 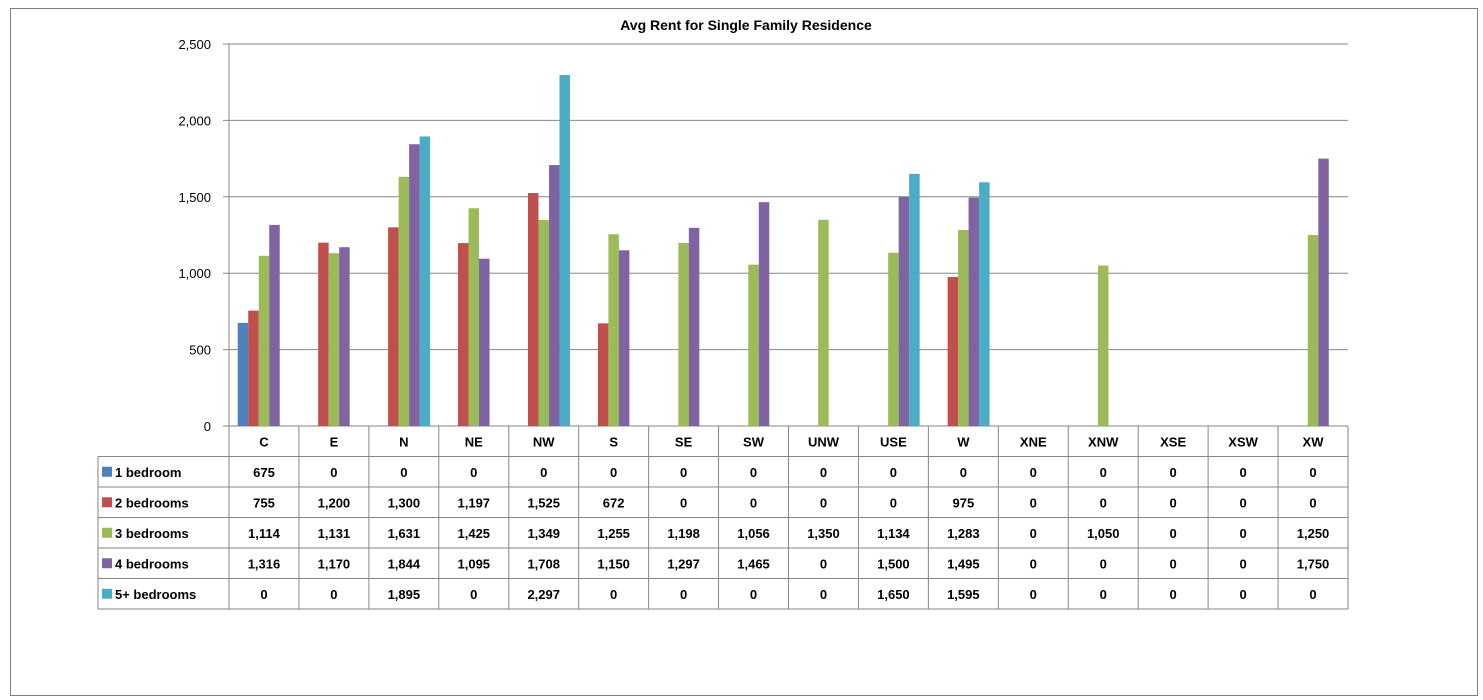 What do you see at coordinates (1243, 441) in the screenshot?
I see `x-tick-label: XSW` at bounding box center [1243, 441].